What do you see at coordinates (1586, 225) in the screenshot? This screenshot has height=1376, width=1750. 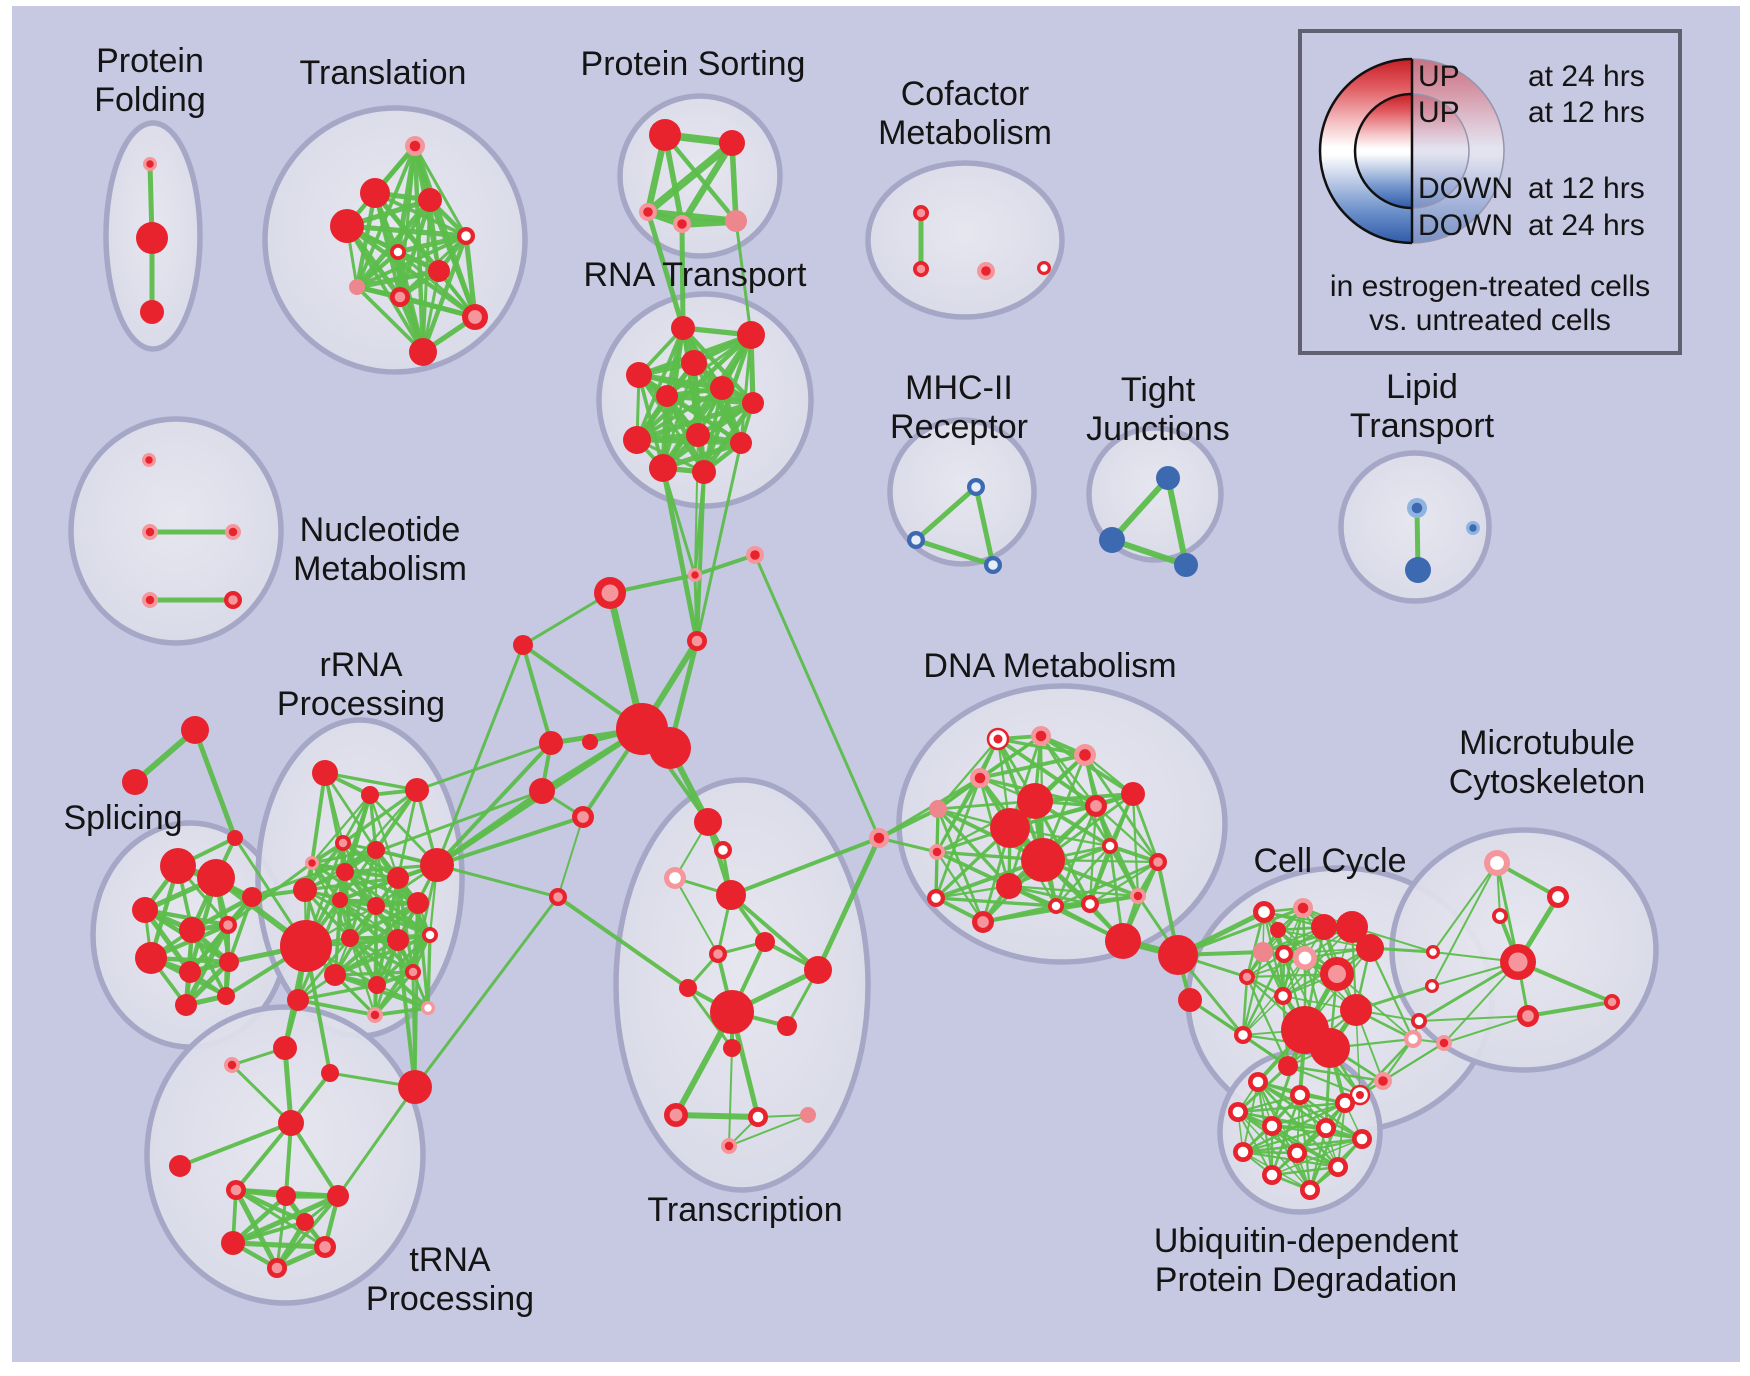 I see `legend-time-label-3: at 24 hrs` at bounding box center [1586, 225].